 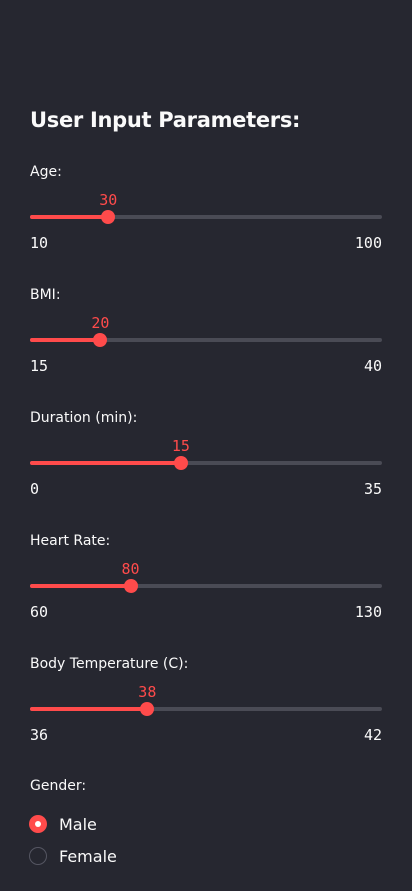 I want to click on heart-rate-slider-max: 130, so click(x=368, y=612).